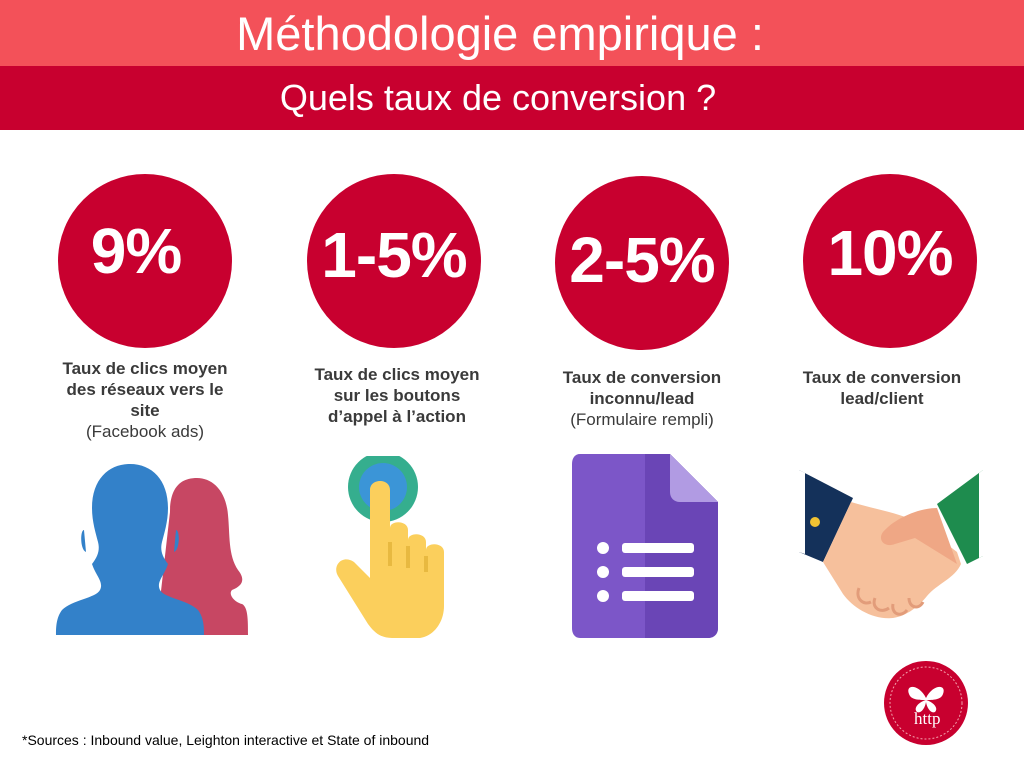 The height and width of the screenshot is (768, 1024). What do you see at coordinates (642, 388) in the screenshot?
I see `stat-caption-text-3: Taux de conversion inconnu/lead` at bounding box center [642, 388].